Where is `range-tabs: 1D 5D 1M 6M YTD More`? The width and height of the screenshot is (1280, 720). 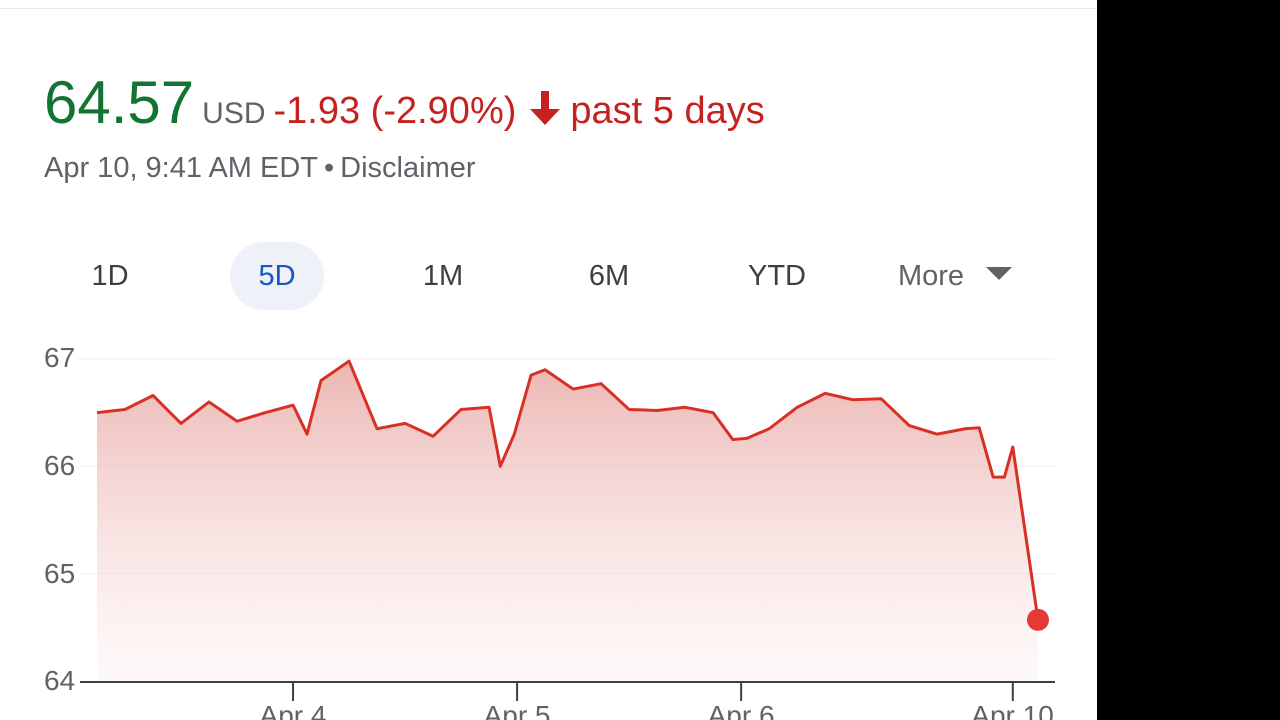 range-tabs: 1D 5D 1M 6M YTD More is located at coordinates (548, 276).